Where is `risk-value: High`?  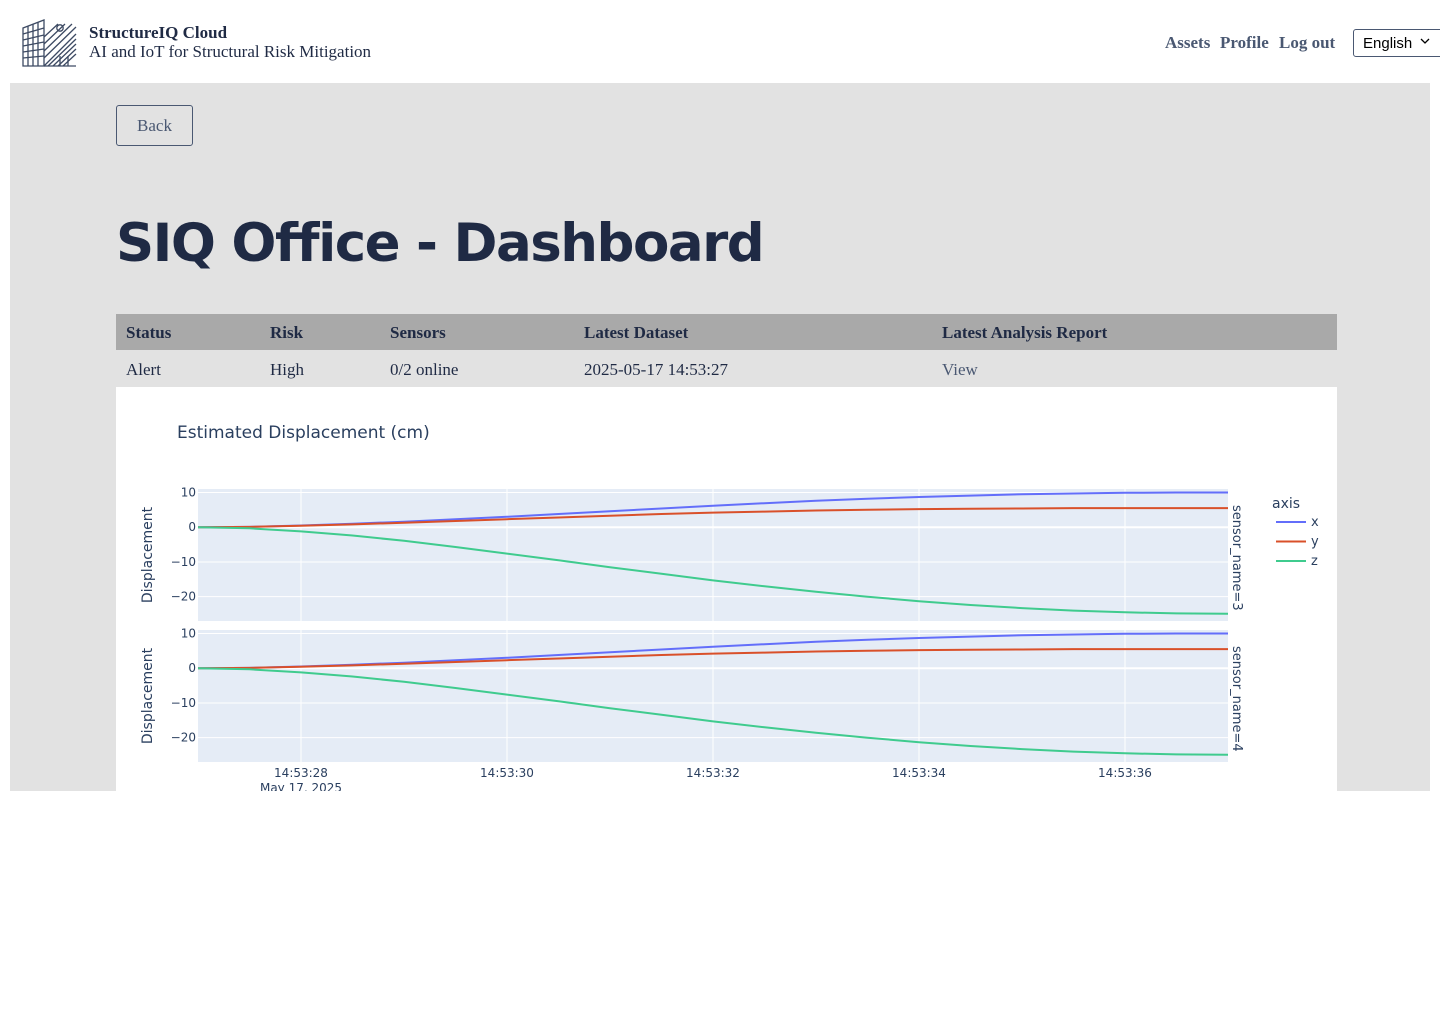
risk-value: High is located at coordinates (287, 369).